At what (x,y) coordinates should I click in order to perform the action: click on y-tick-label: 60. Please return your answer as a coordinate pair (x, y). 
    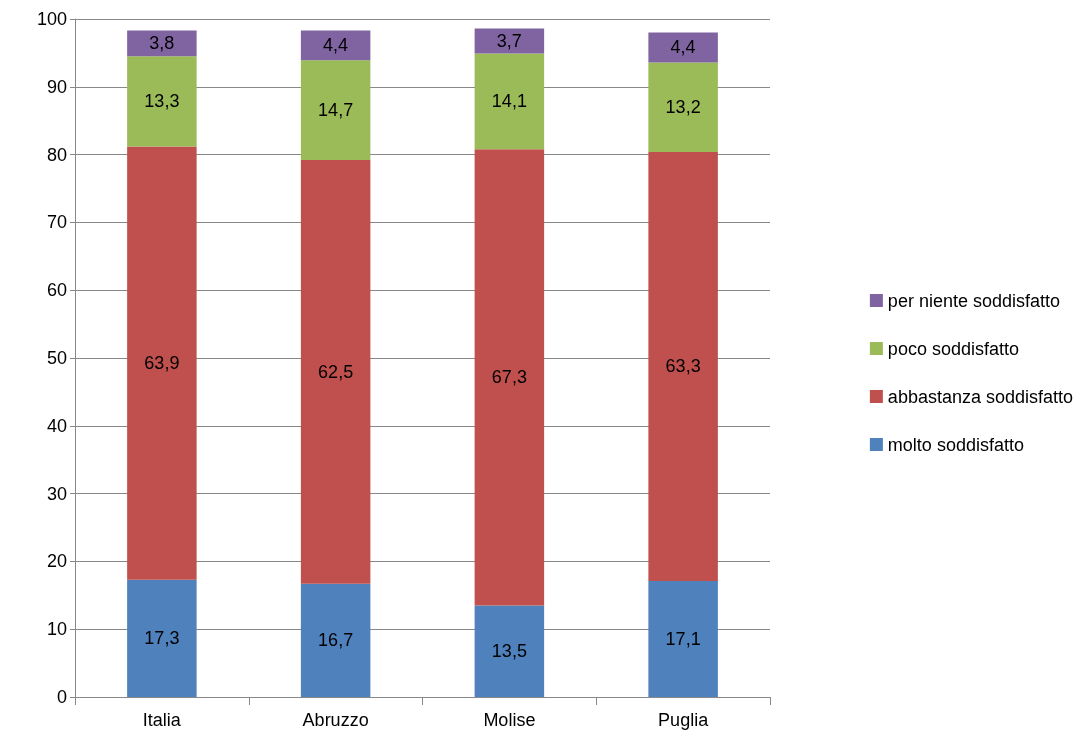
    Looking at the image, I should click on (56, 290).